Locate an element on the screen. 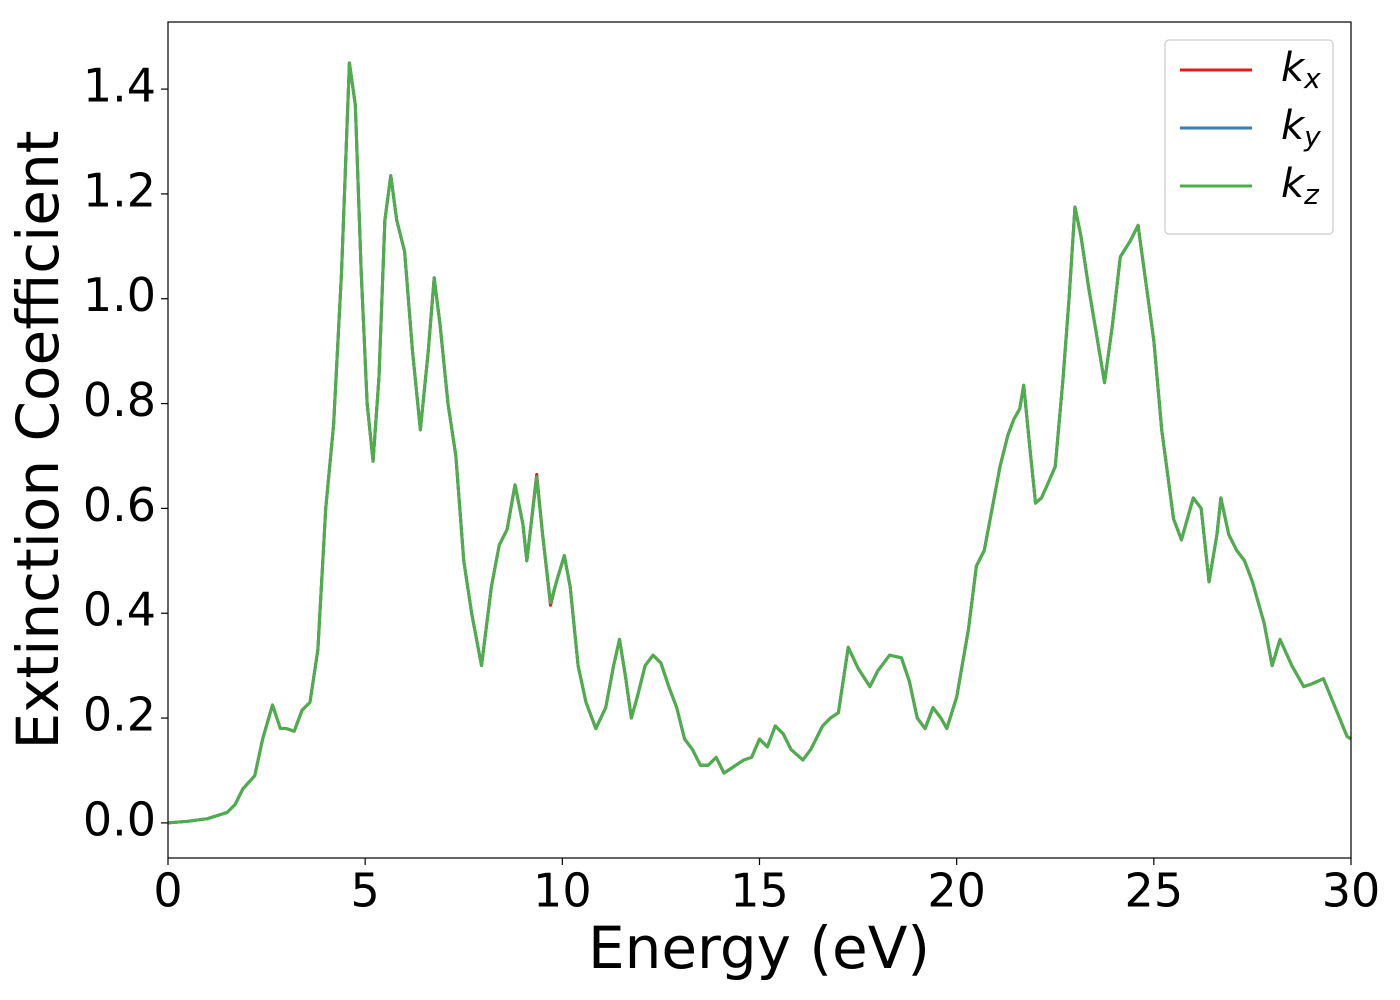  x-tick-label: 15 is located at coordinates (759, 891).